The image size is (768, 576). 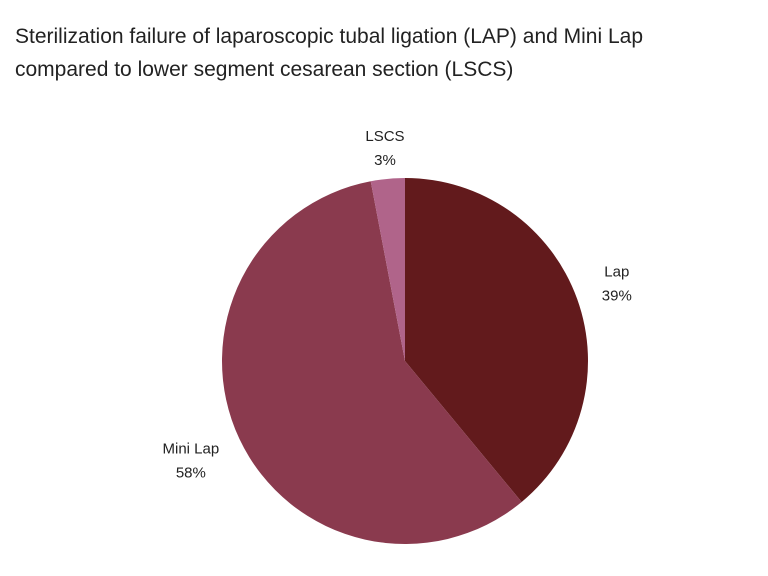 I want to click on slice-label: LSCS, so click(x=384, y=136).